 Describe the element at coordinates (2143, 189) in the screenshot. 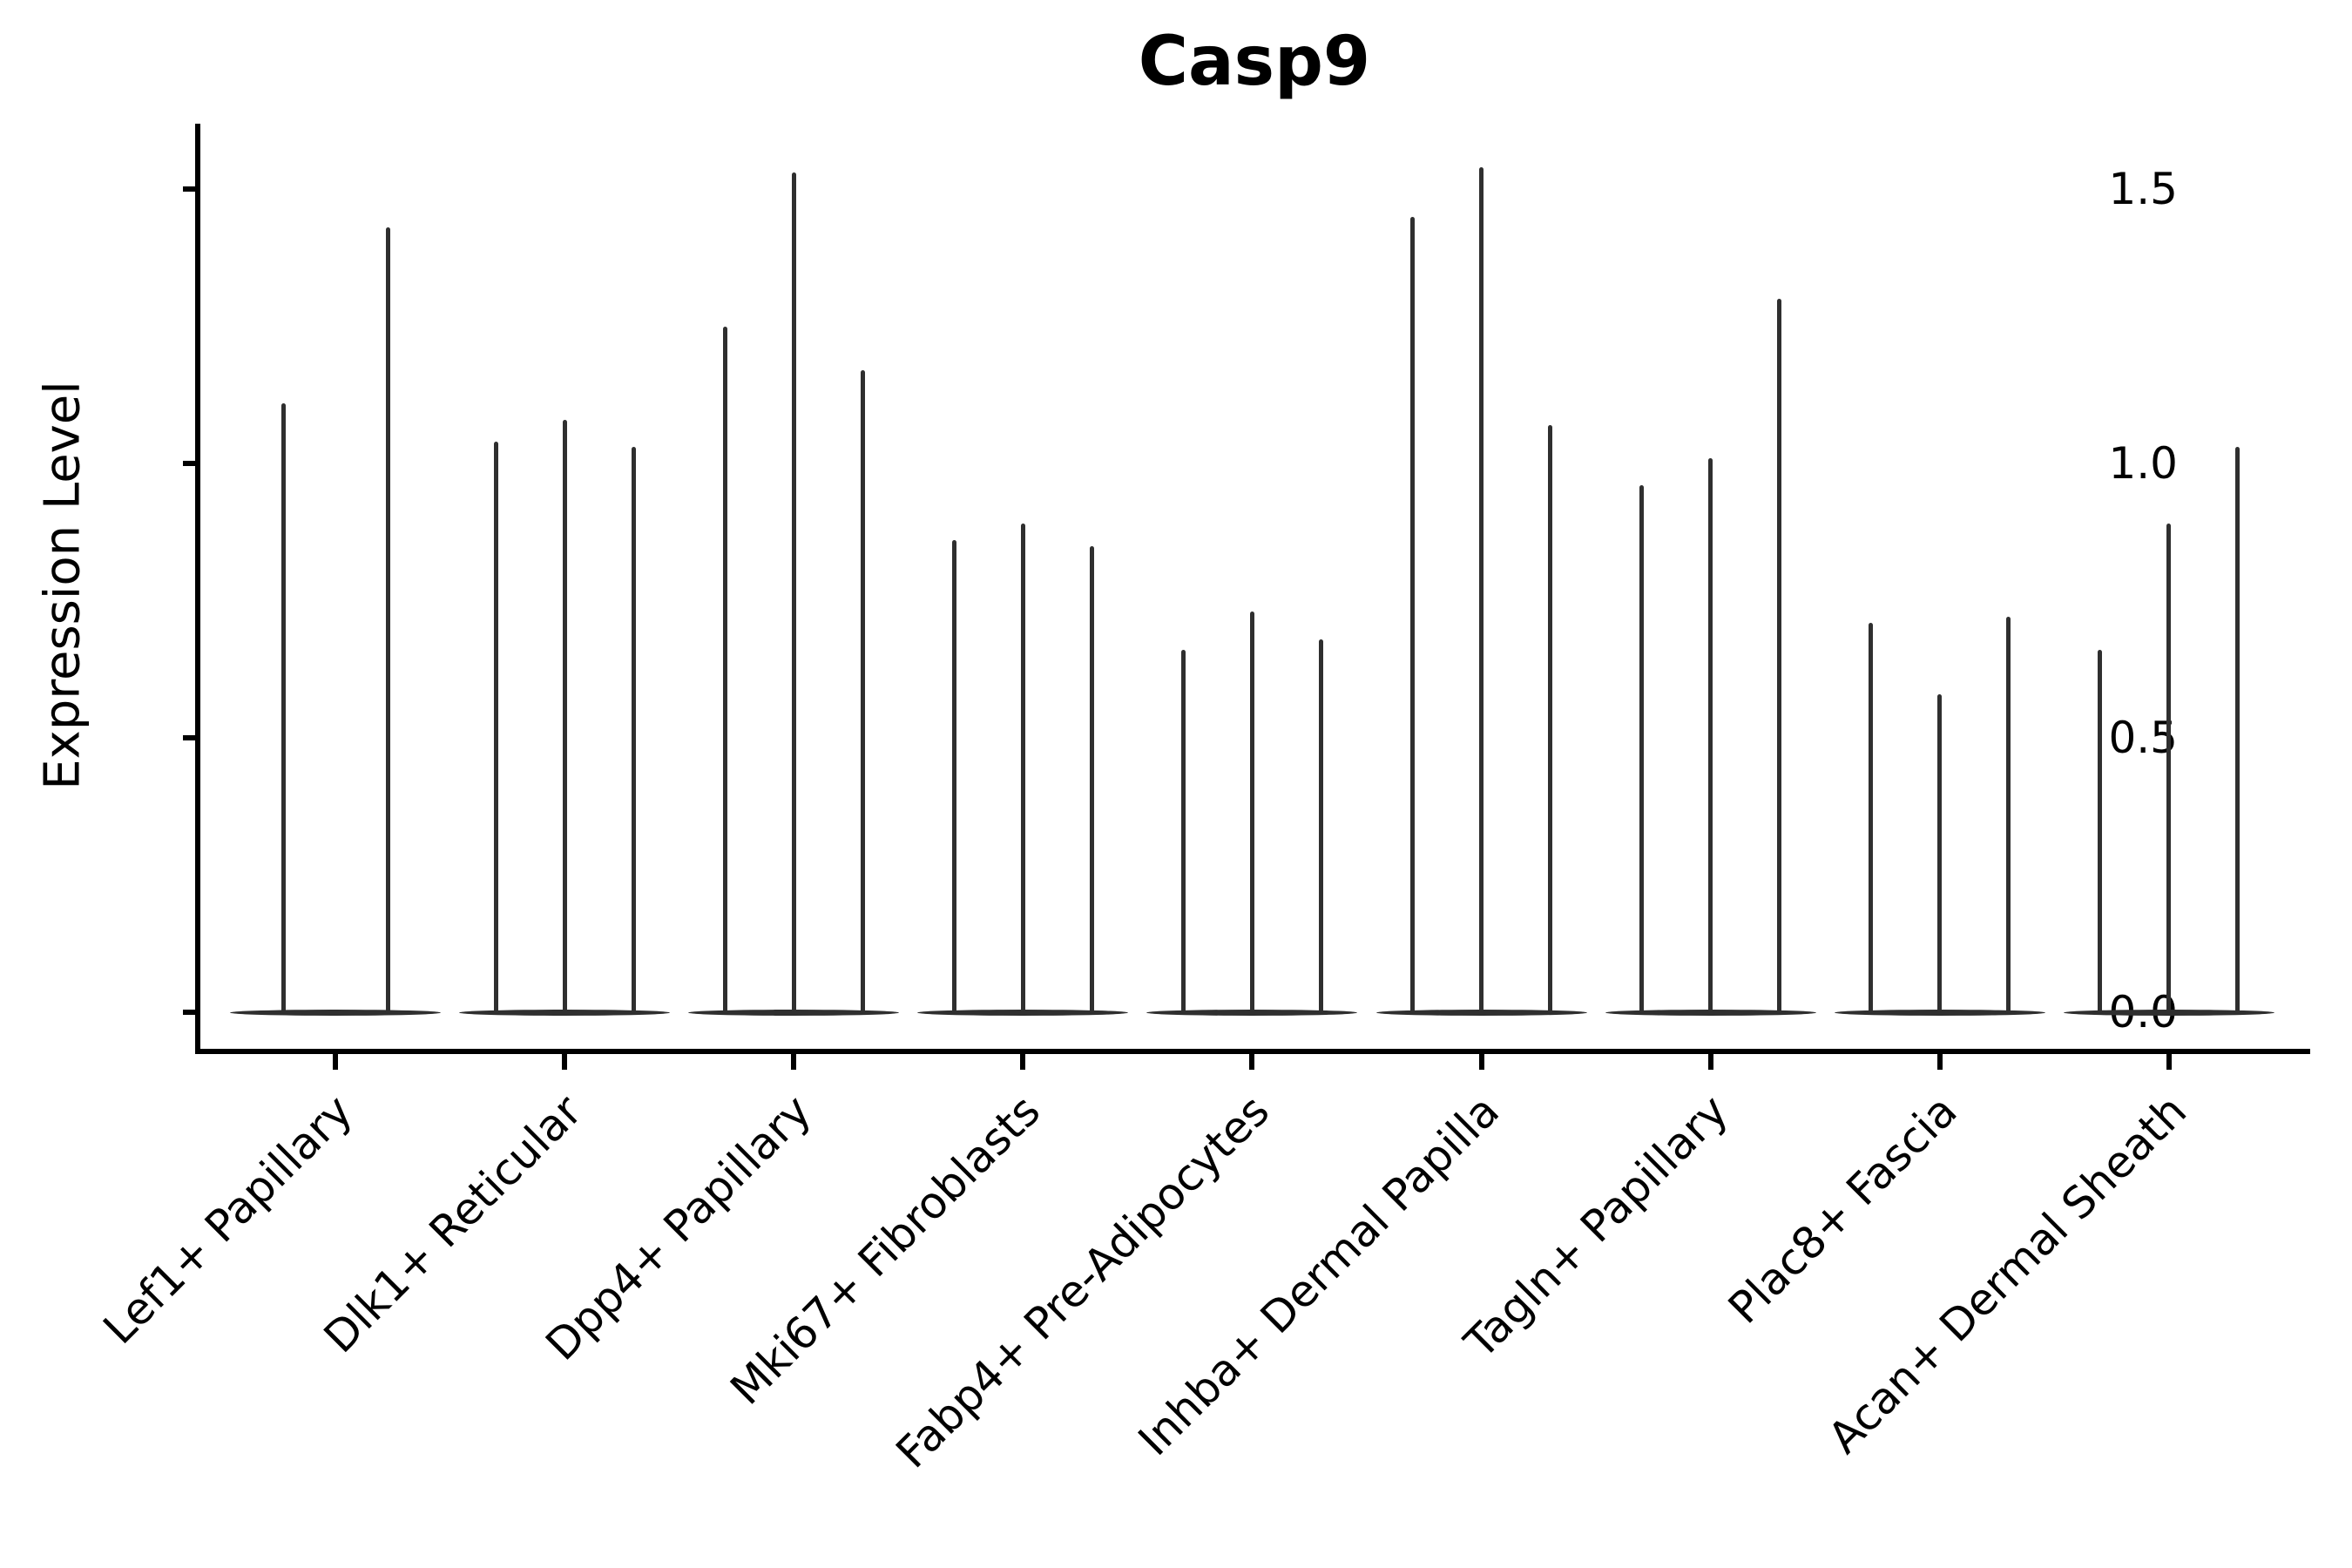

I see `y-tick-label: 1.5` at that location.